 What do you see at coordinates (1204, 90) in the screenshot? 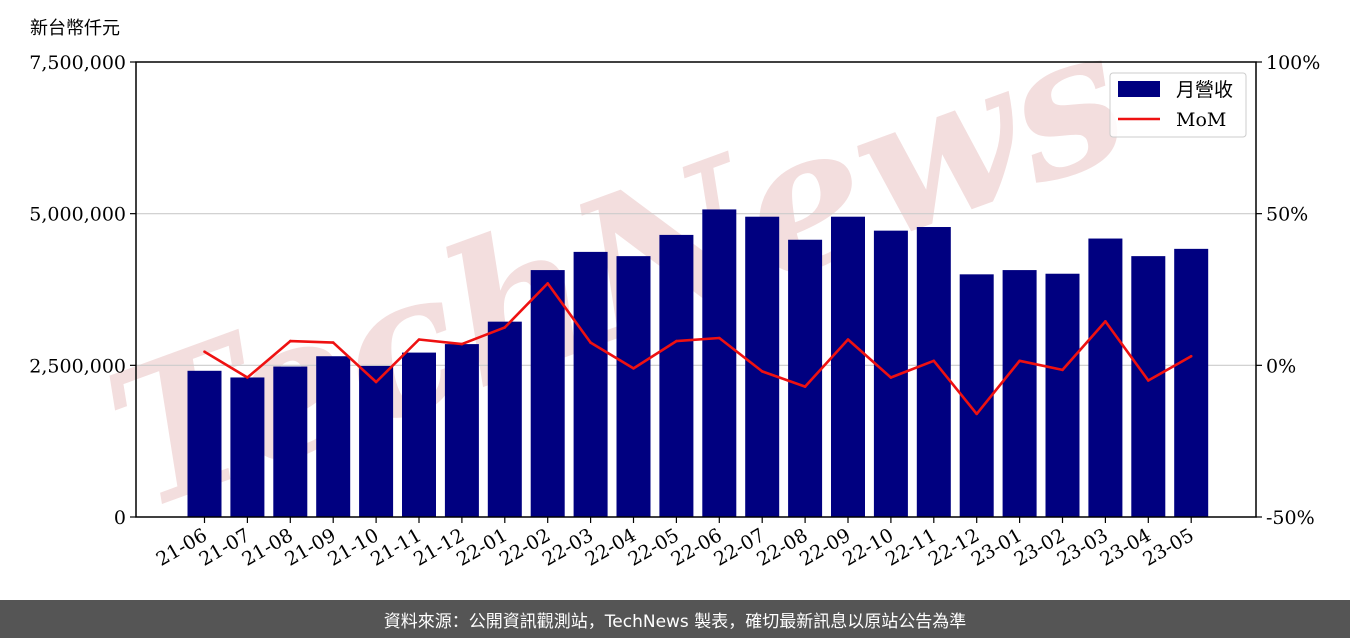
I see `legend-label-bar: 月營收` at bounding box center [1204, 90].